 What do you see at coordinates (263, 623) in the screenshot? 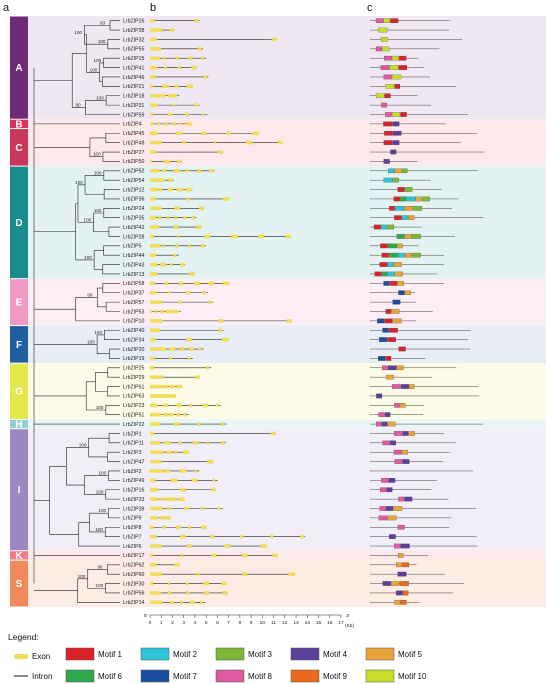
I see `axis-tick-label: 10` at bounding box center [263, 623].